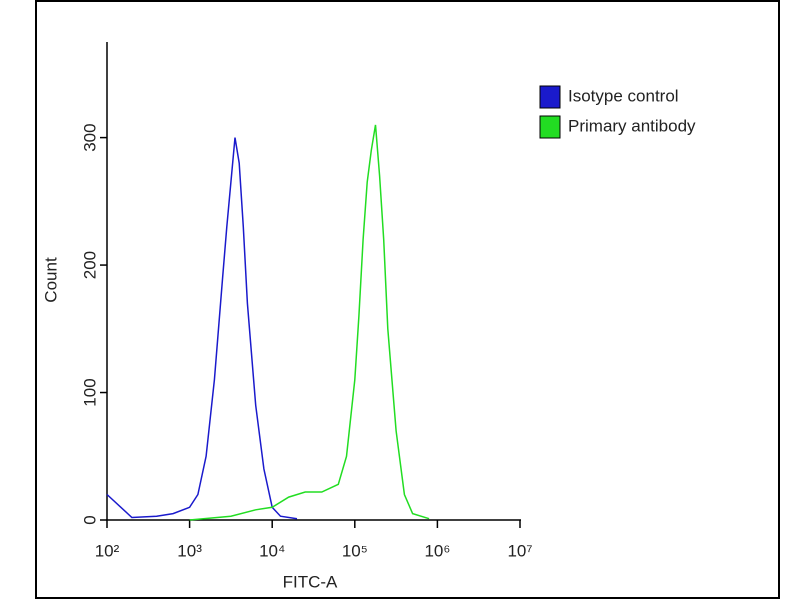 This screenshot has height=600, width=800. Describe the element at coordinates (189, 550) in the screenshot. I see `x-tick-label: 10³` at that location.